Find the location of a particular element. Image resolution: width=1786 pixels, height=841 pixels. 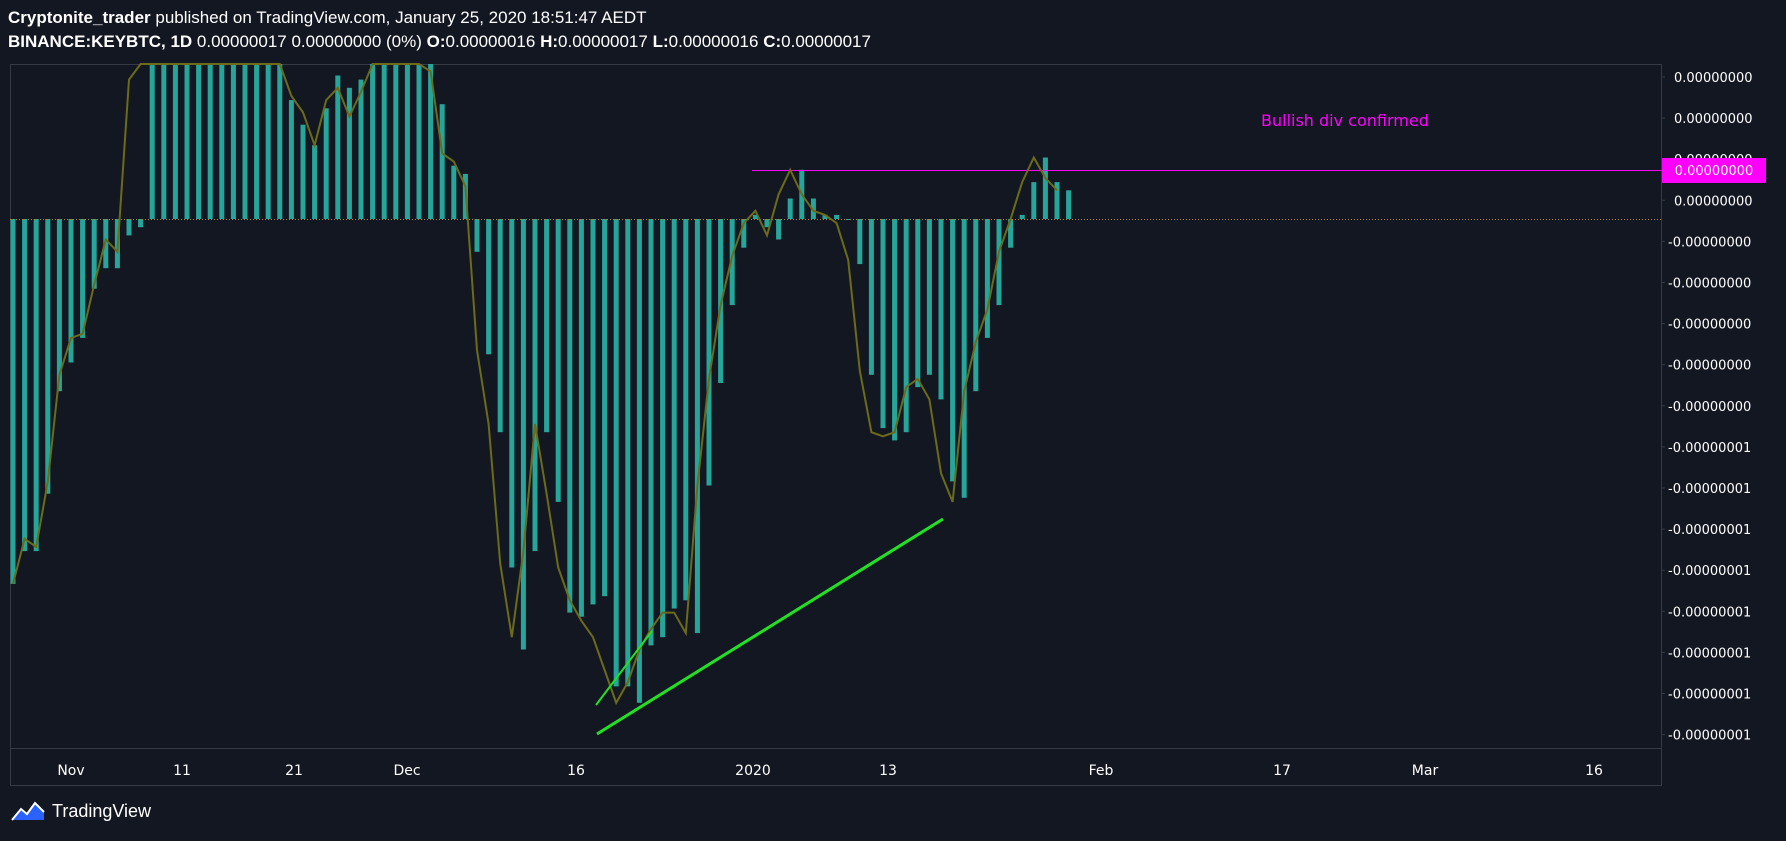

close-value: 0.00000017 is located at coordinates (826, 41).